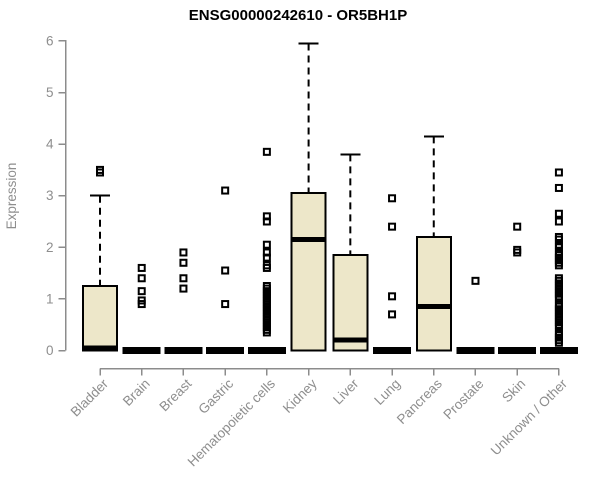 This screenshot has width=600, height=500. Describe the element at coordinates (100, 258) in the screenshot. I see `box-group-bladder` at that location.